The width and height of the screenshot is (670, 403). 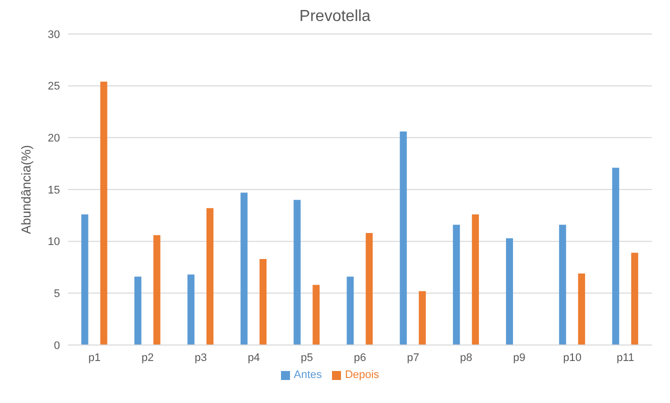 What do you see at coordinates (200, 358) in the screenshot?
I see `x-tick-label: p3` at bounding box center [200, 358].